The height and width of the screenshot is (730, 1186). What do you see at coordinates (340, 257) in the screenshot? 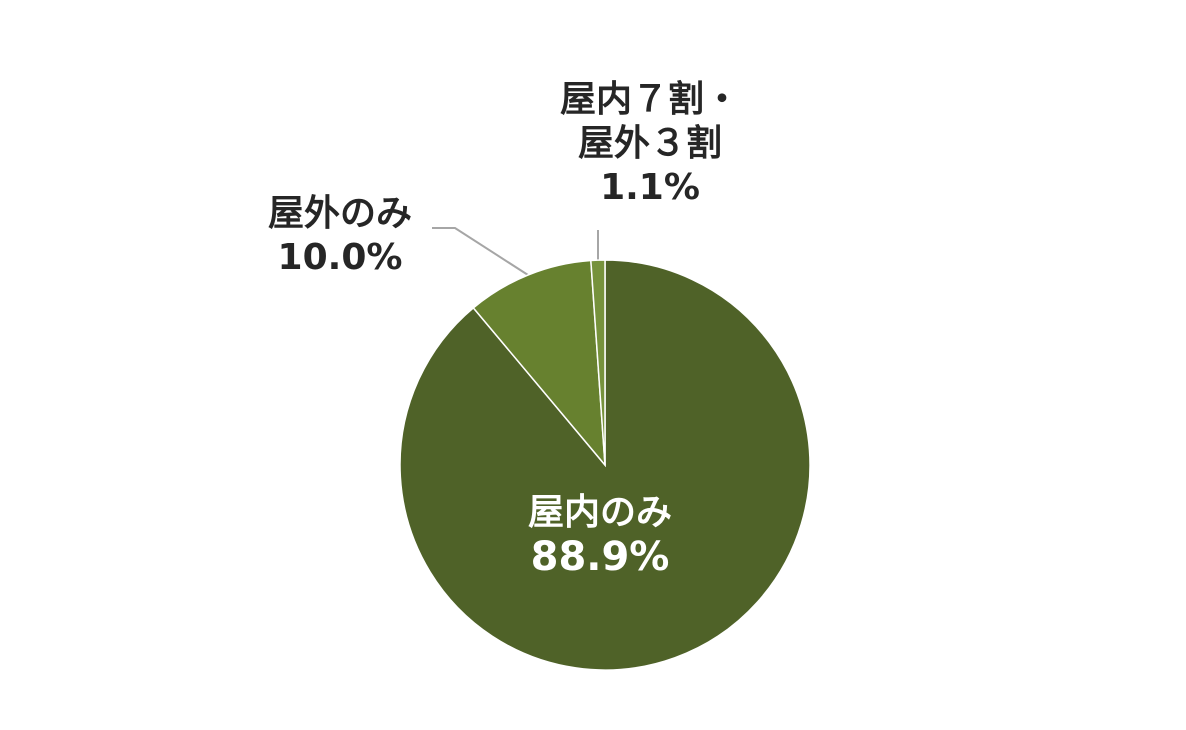
I see `value-label: 10.0%` at bounding box center [340, 257].